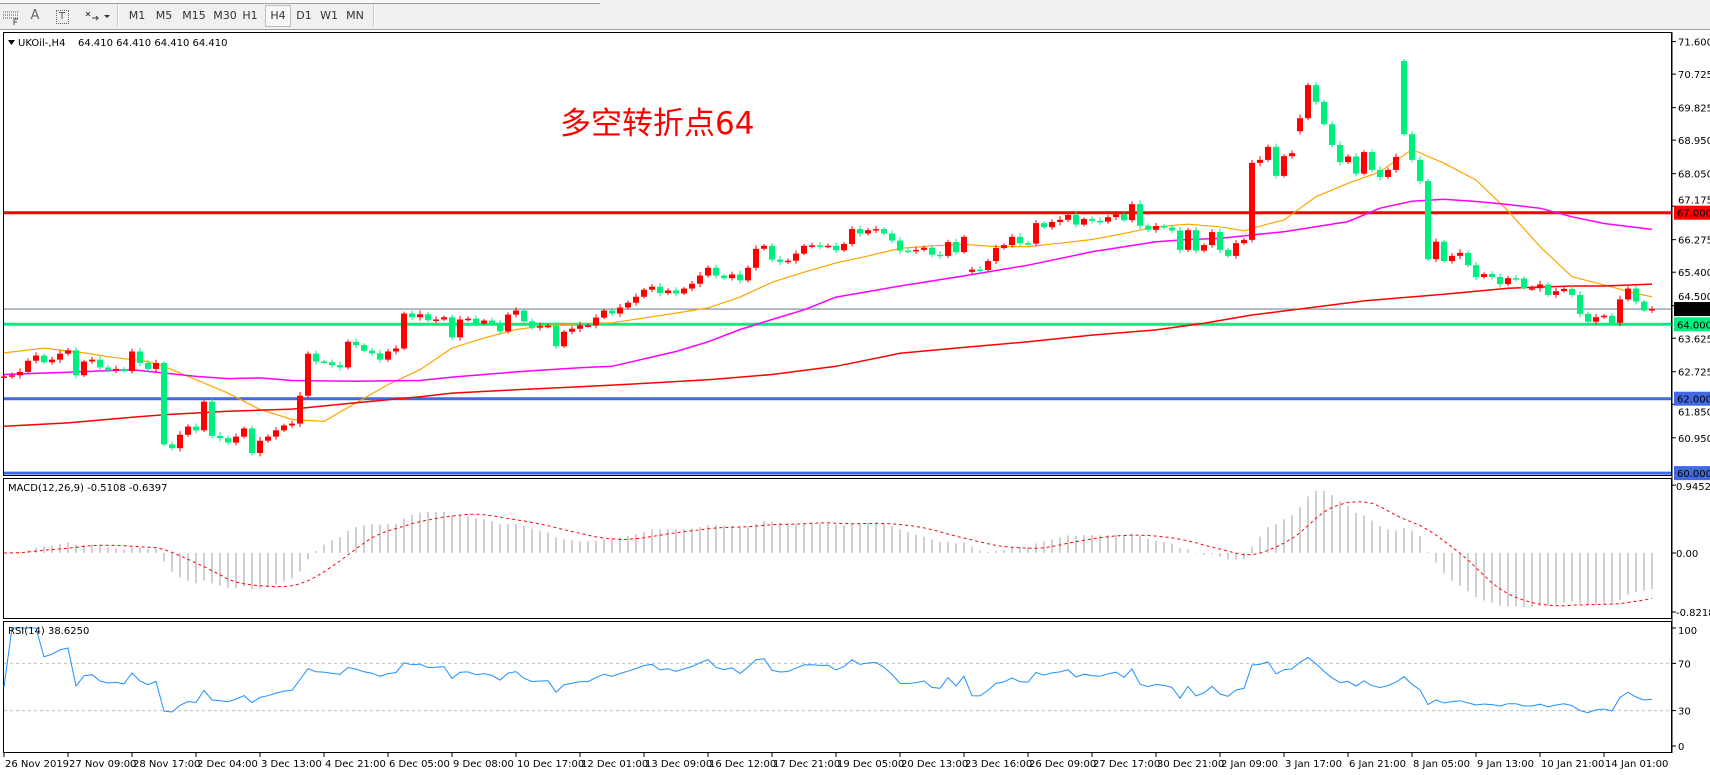 This screenshot has height=775, width=1710. I want to click on timeframe-w1: W1, so click(329, 15).